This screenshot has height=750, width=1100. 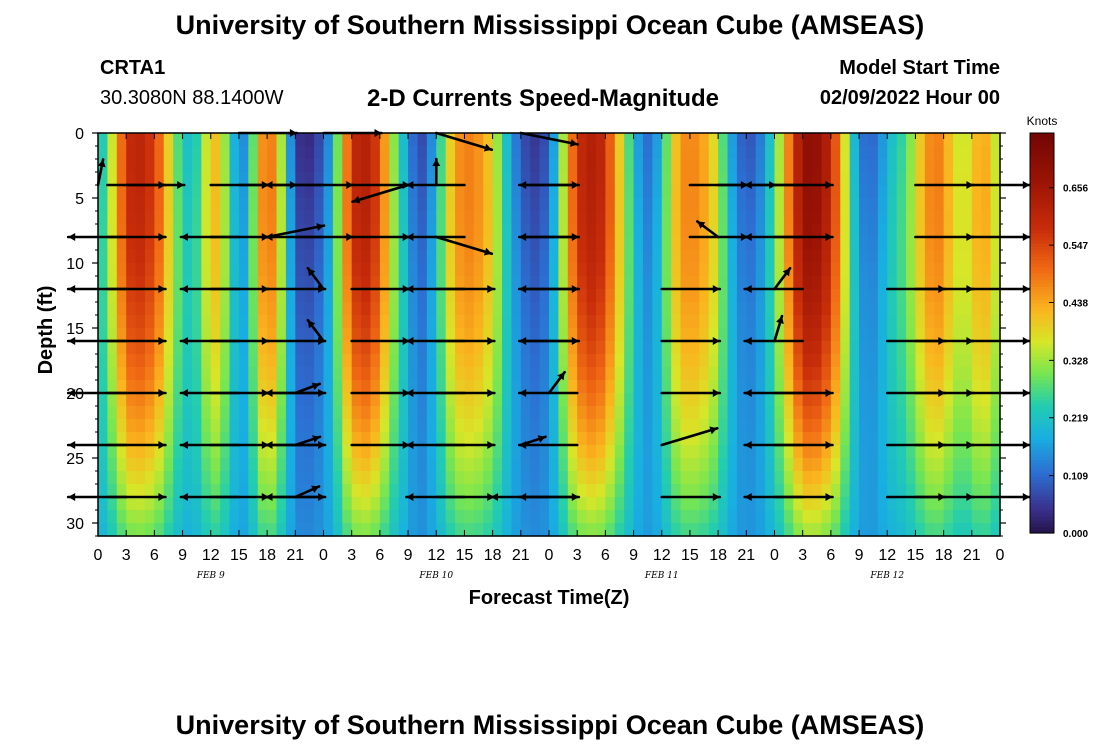 What do you see at coordinates (859, 555) in the screenshot?
I see `x-tick-label: 9` at bounding box center [859, 555].